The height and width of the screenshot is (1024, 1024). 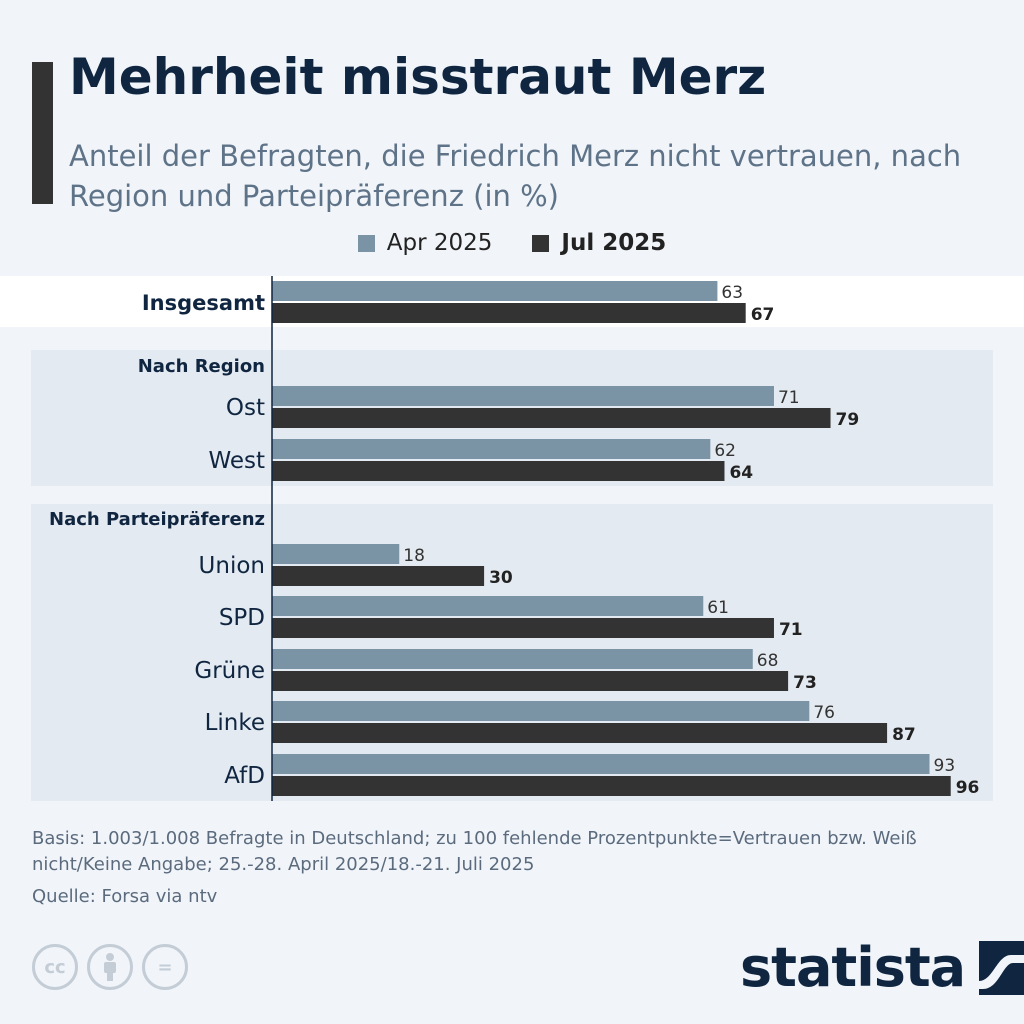 I want to click on chart-title: Mehrheit misstraut Merz, so click(x=418, y=77).